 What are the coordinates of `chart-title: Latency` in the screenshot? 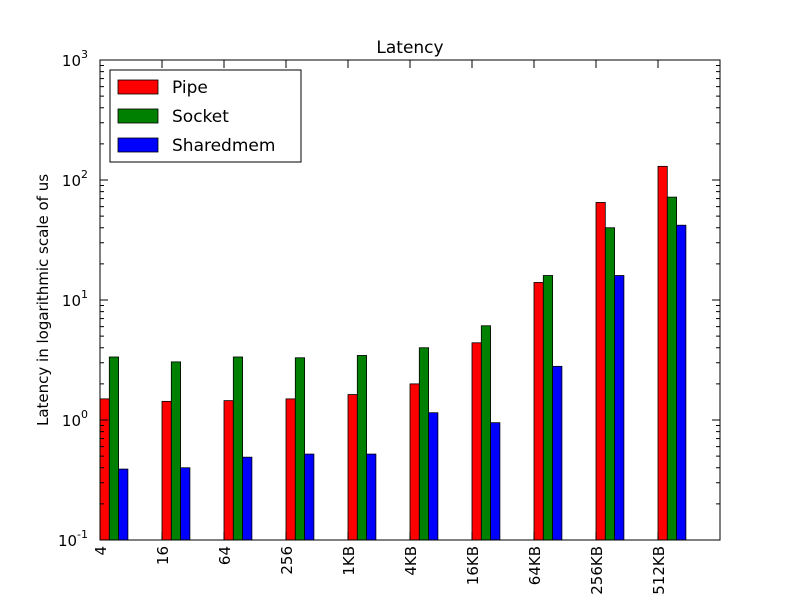 It's located at (409, 48).